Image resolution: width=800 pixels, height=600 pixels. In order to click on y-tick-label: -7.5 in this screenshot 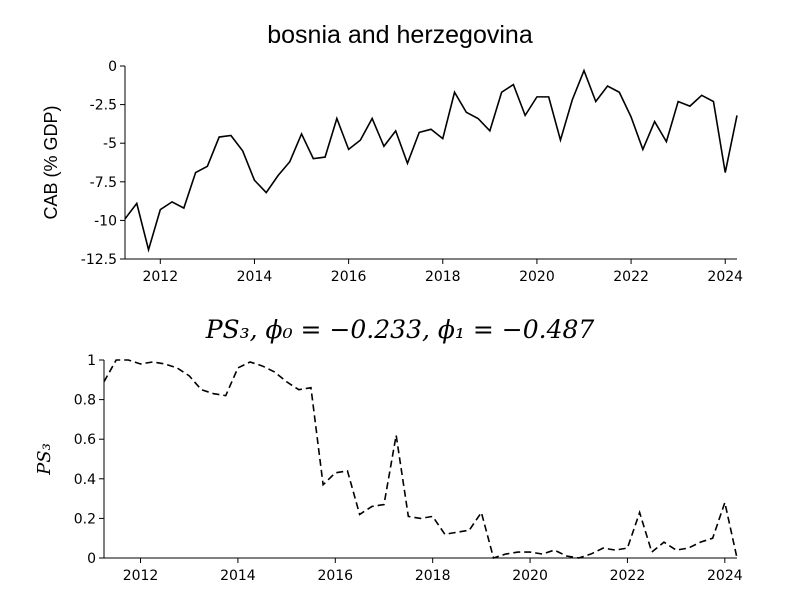, I will do `click(103, 183)`.